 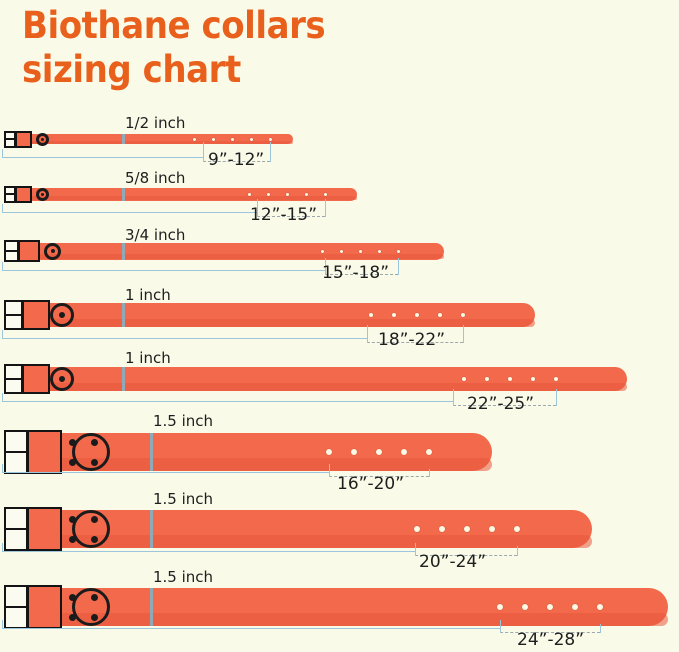 I want to click on size-range-label: 9”-12”, so click(x=236, y=160).